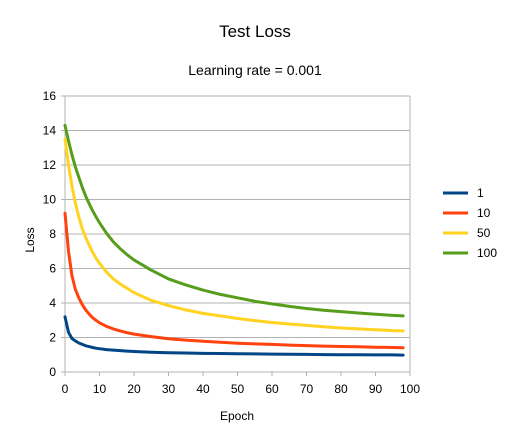 Image resolution: width=510 pixels, height=443 pixels. I want to click on y-axis-label: Loss, so click(30, 239).